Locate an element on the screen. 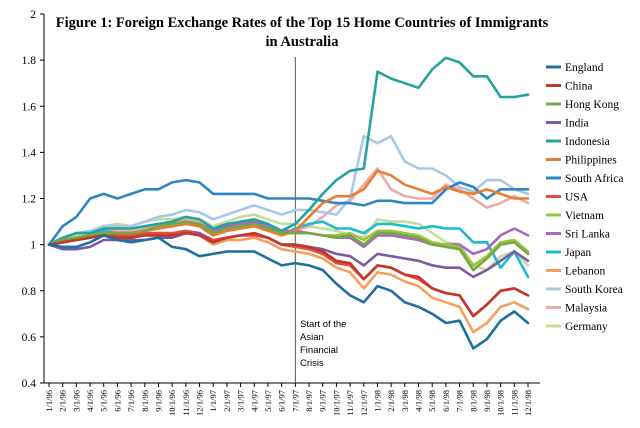 The height and width of the screenshot is (428, 640). x-tick-label: 12/1/98 is located at coordinates (528, 403).